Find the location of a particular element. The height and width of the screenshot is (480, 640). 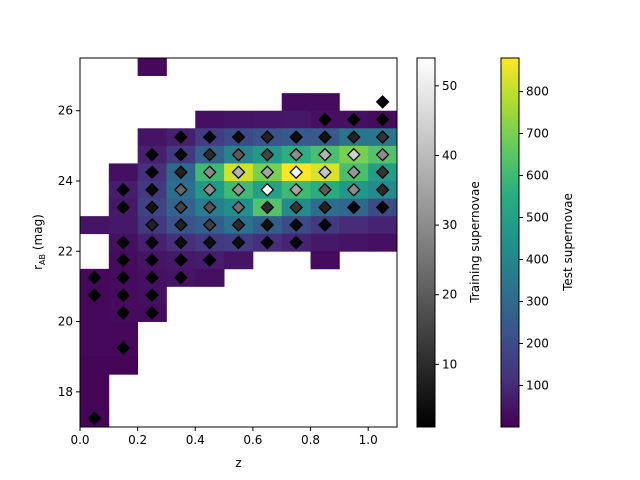

colorbar-tick-label: 100 is located at coordinates (537, 385).